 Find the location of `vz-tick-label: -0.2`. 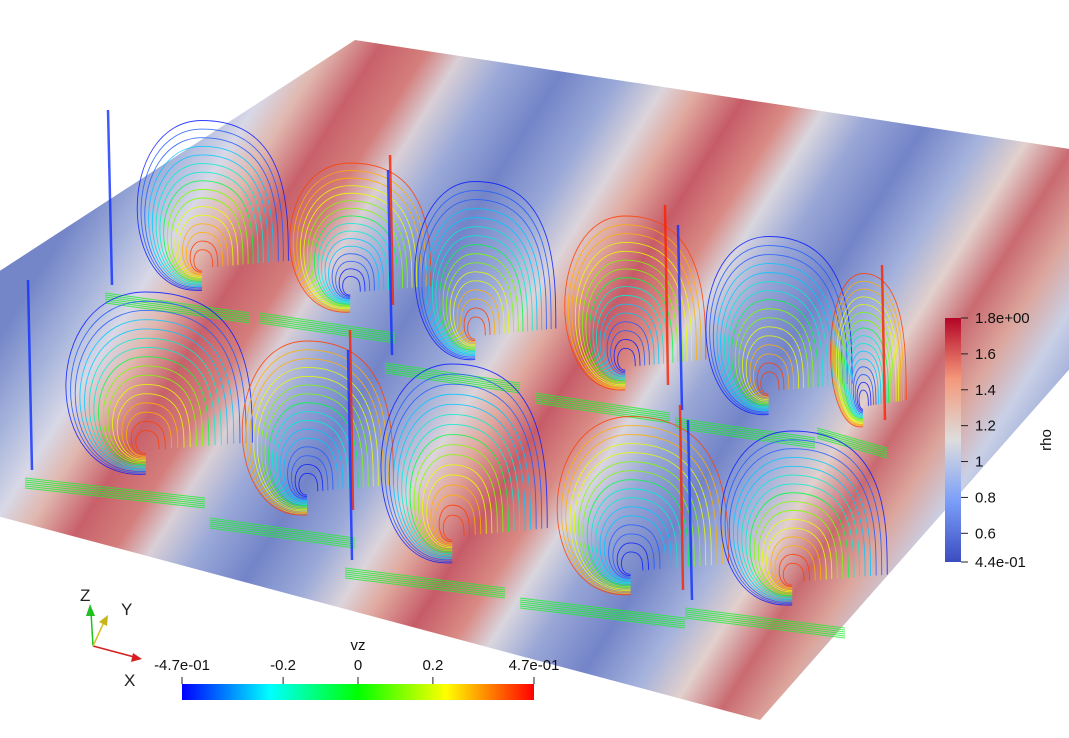

vz-tick-label: -0.2 is located at coordinates (283, 665).